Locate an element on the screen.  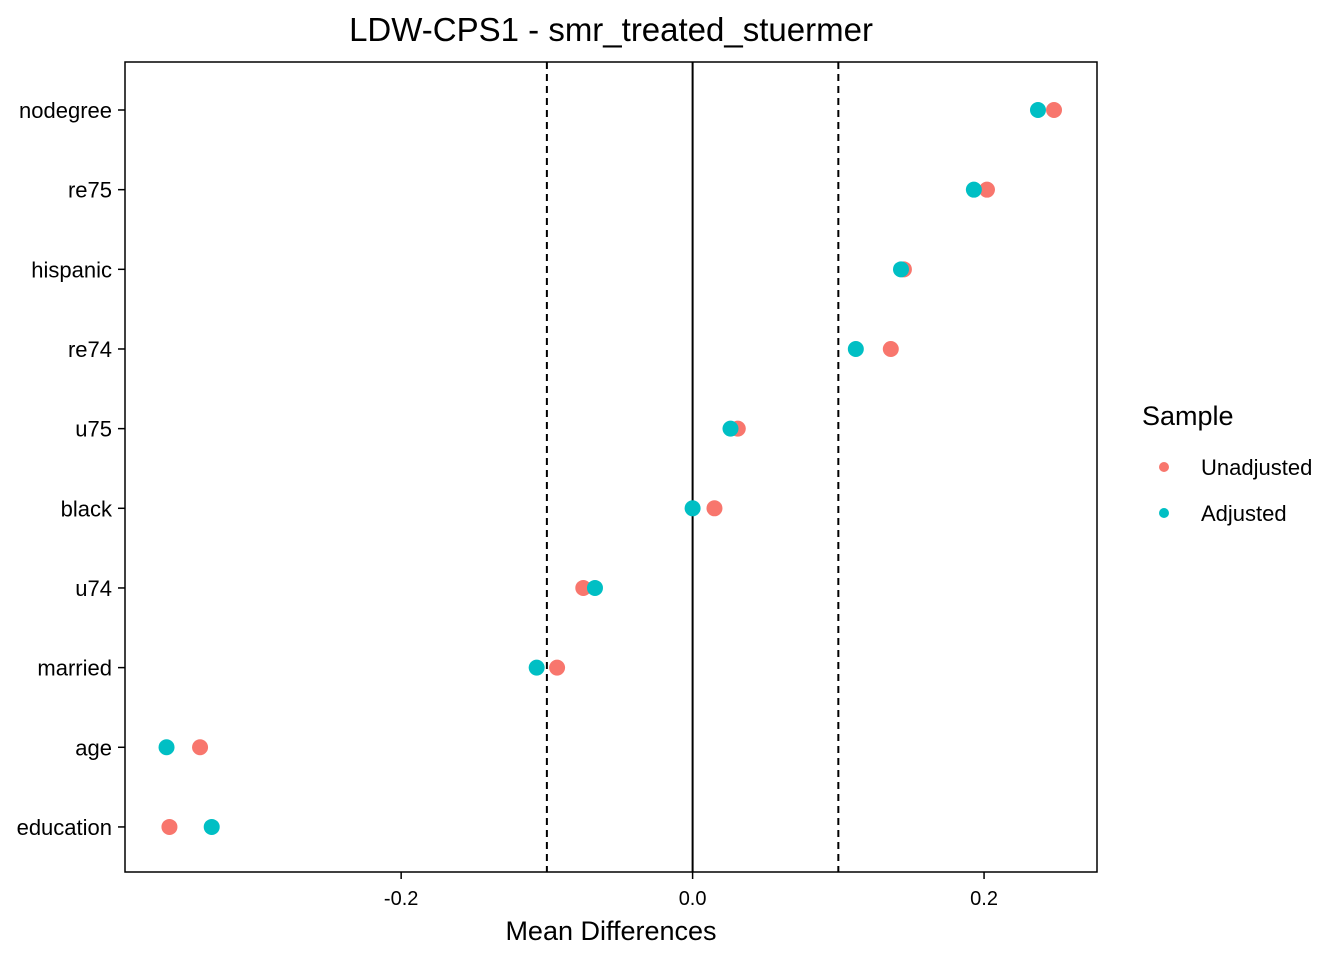
point-adjusted-u75 is located at coordinates (730, 428).